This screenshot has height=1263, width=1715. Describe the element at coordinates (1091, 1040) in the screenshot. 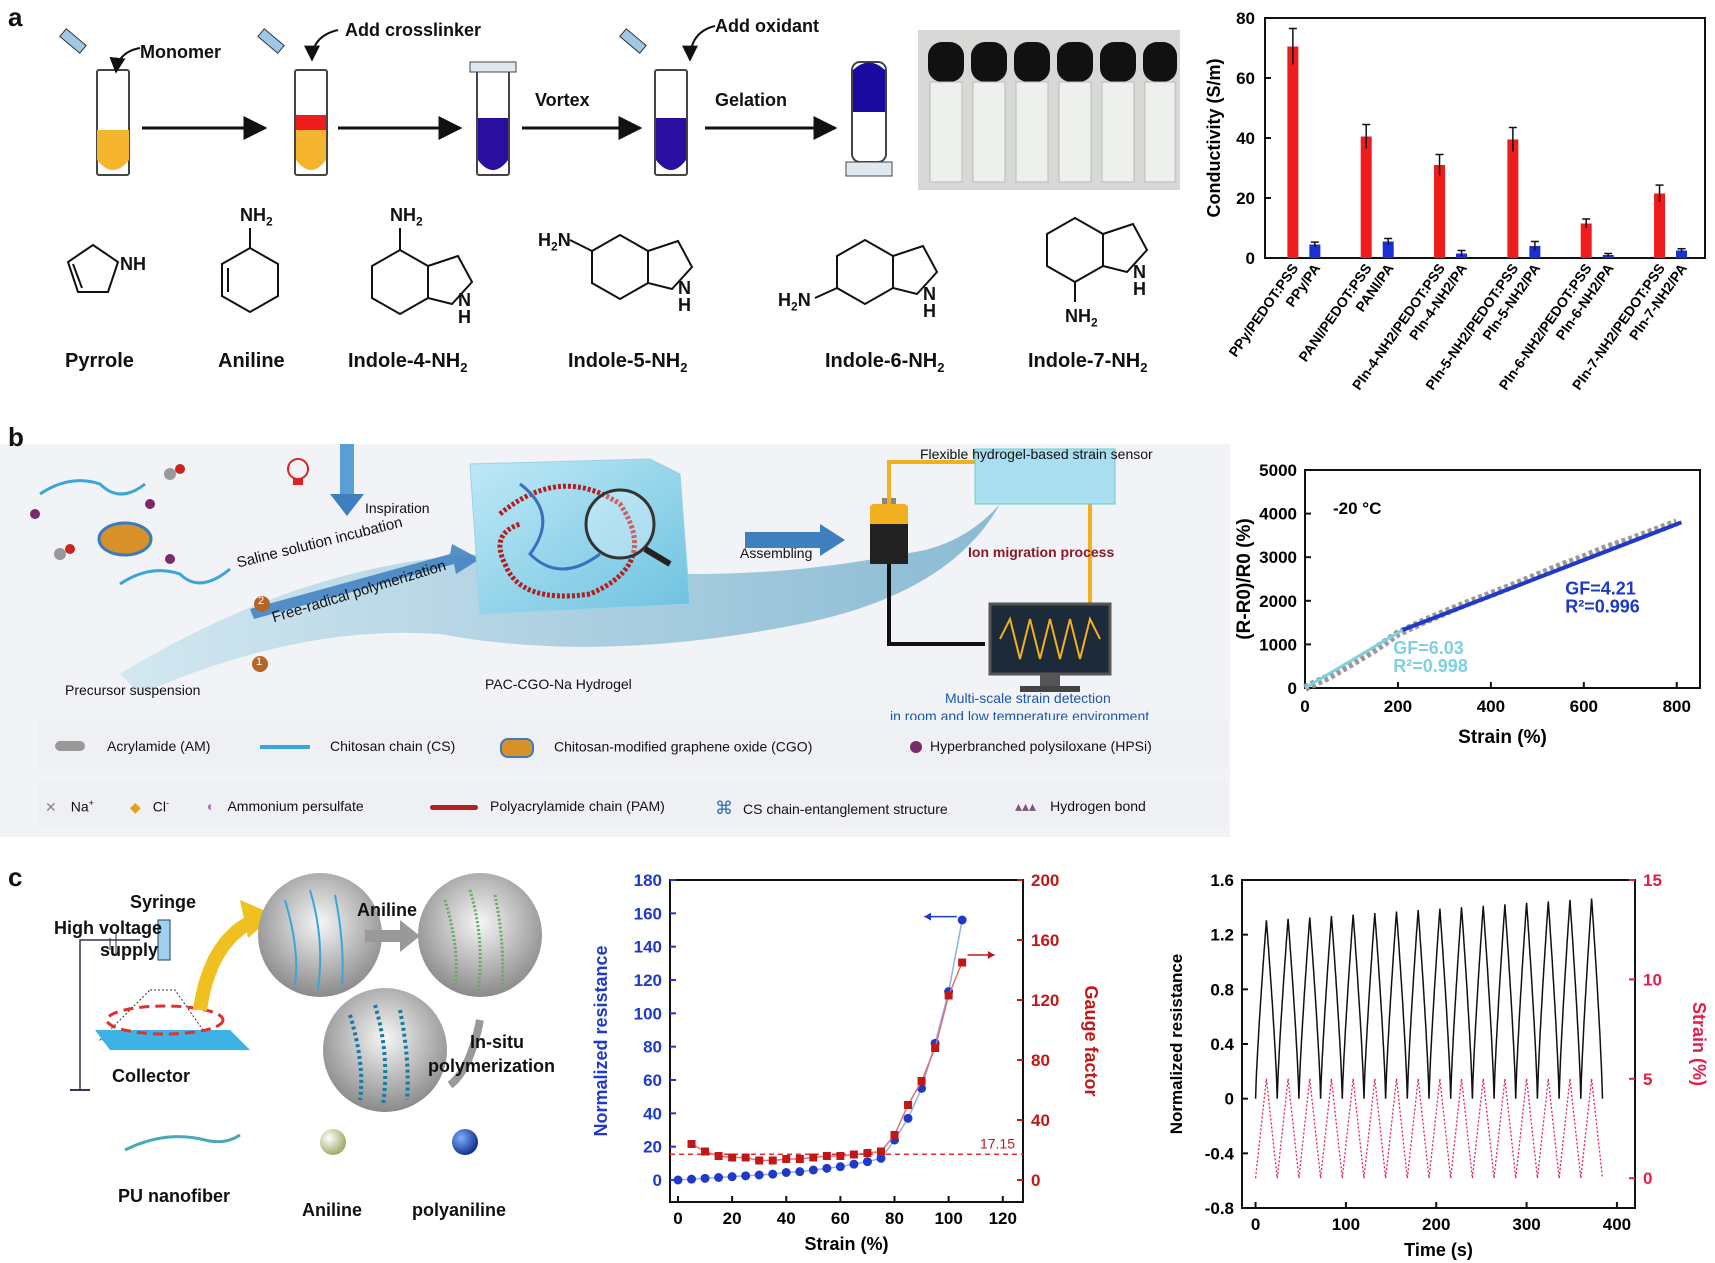

I see `y-right-axis-label: Gauge factor` at that location.